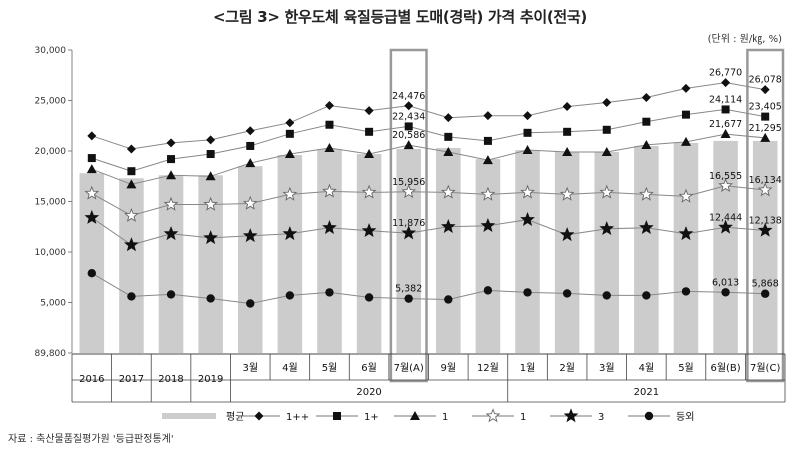  Describe the element at coordinates (765, 284) in the screenshot. I see `data-label: 5,868` at that location.